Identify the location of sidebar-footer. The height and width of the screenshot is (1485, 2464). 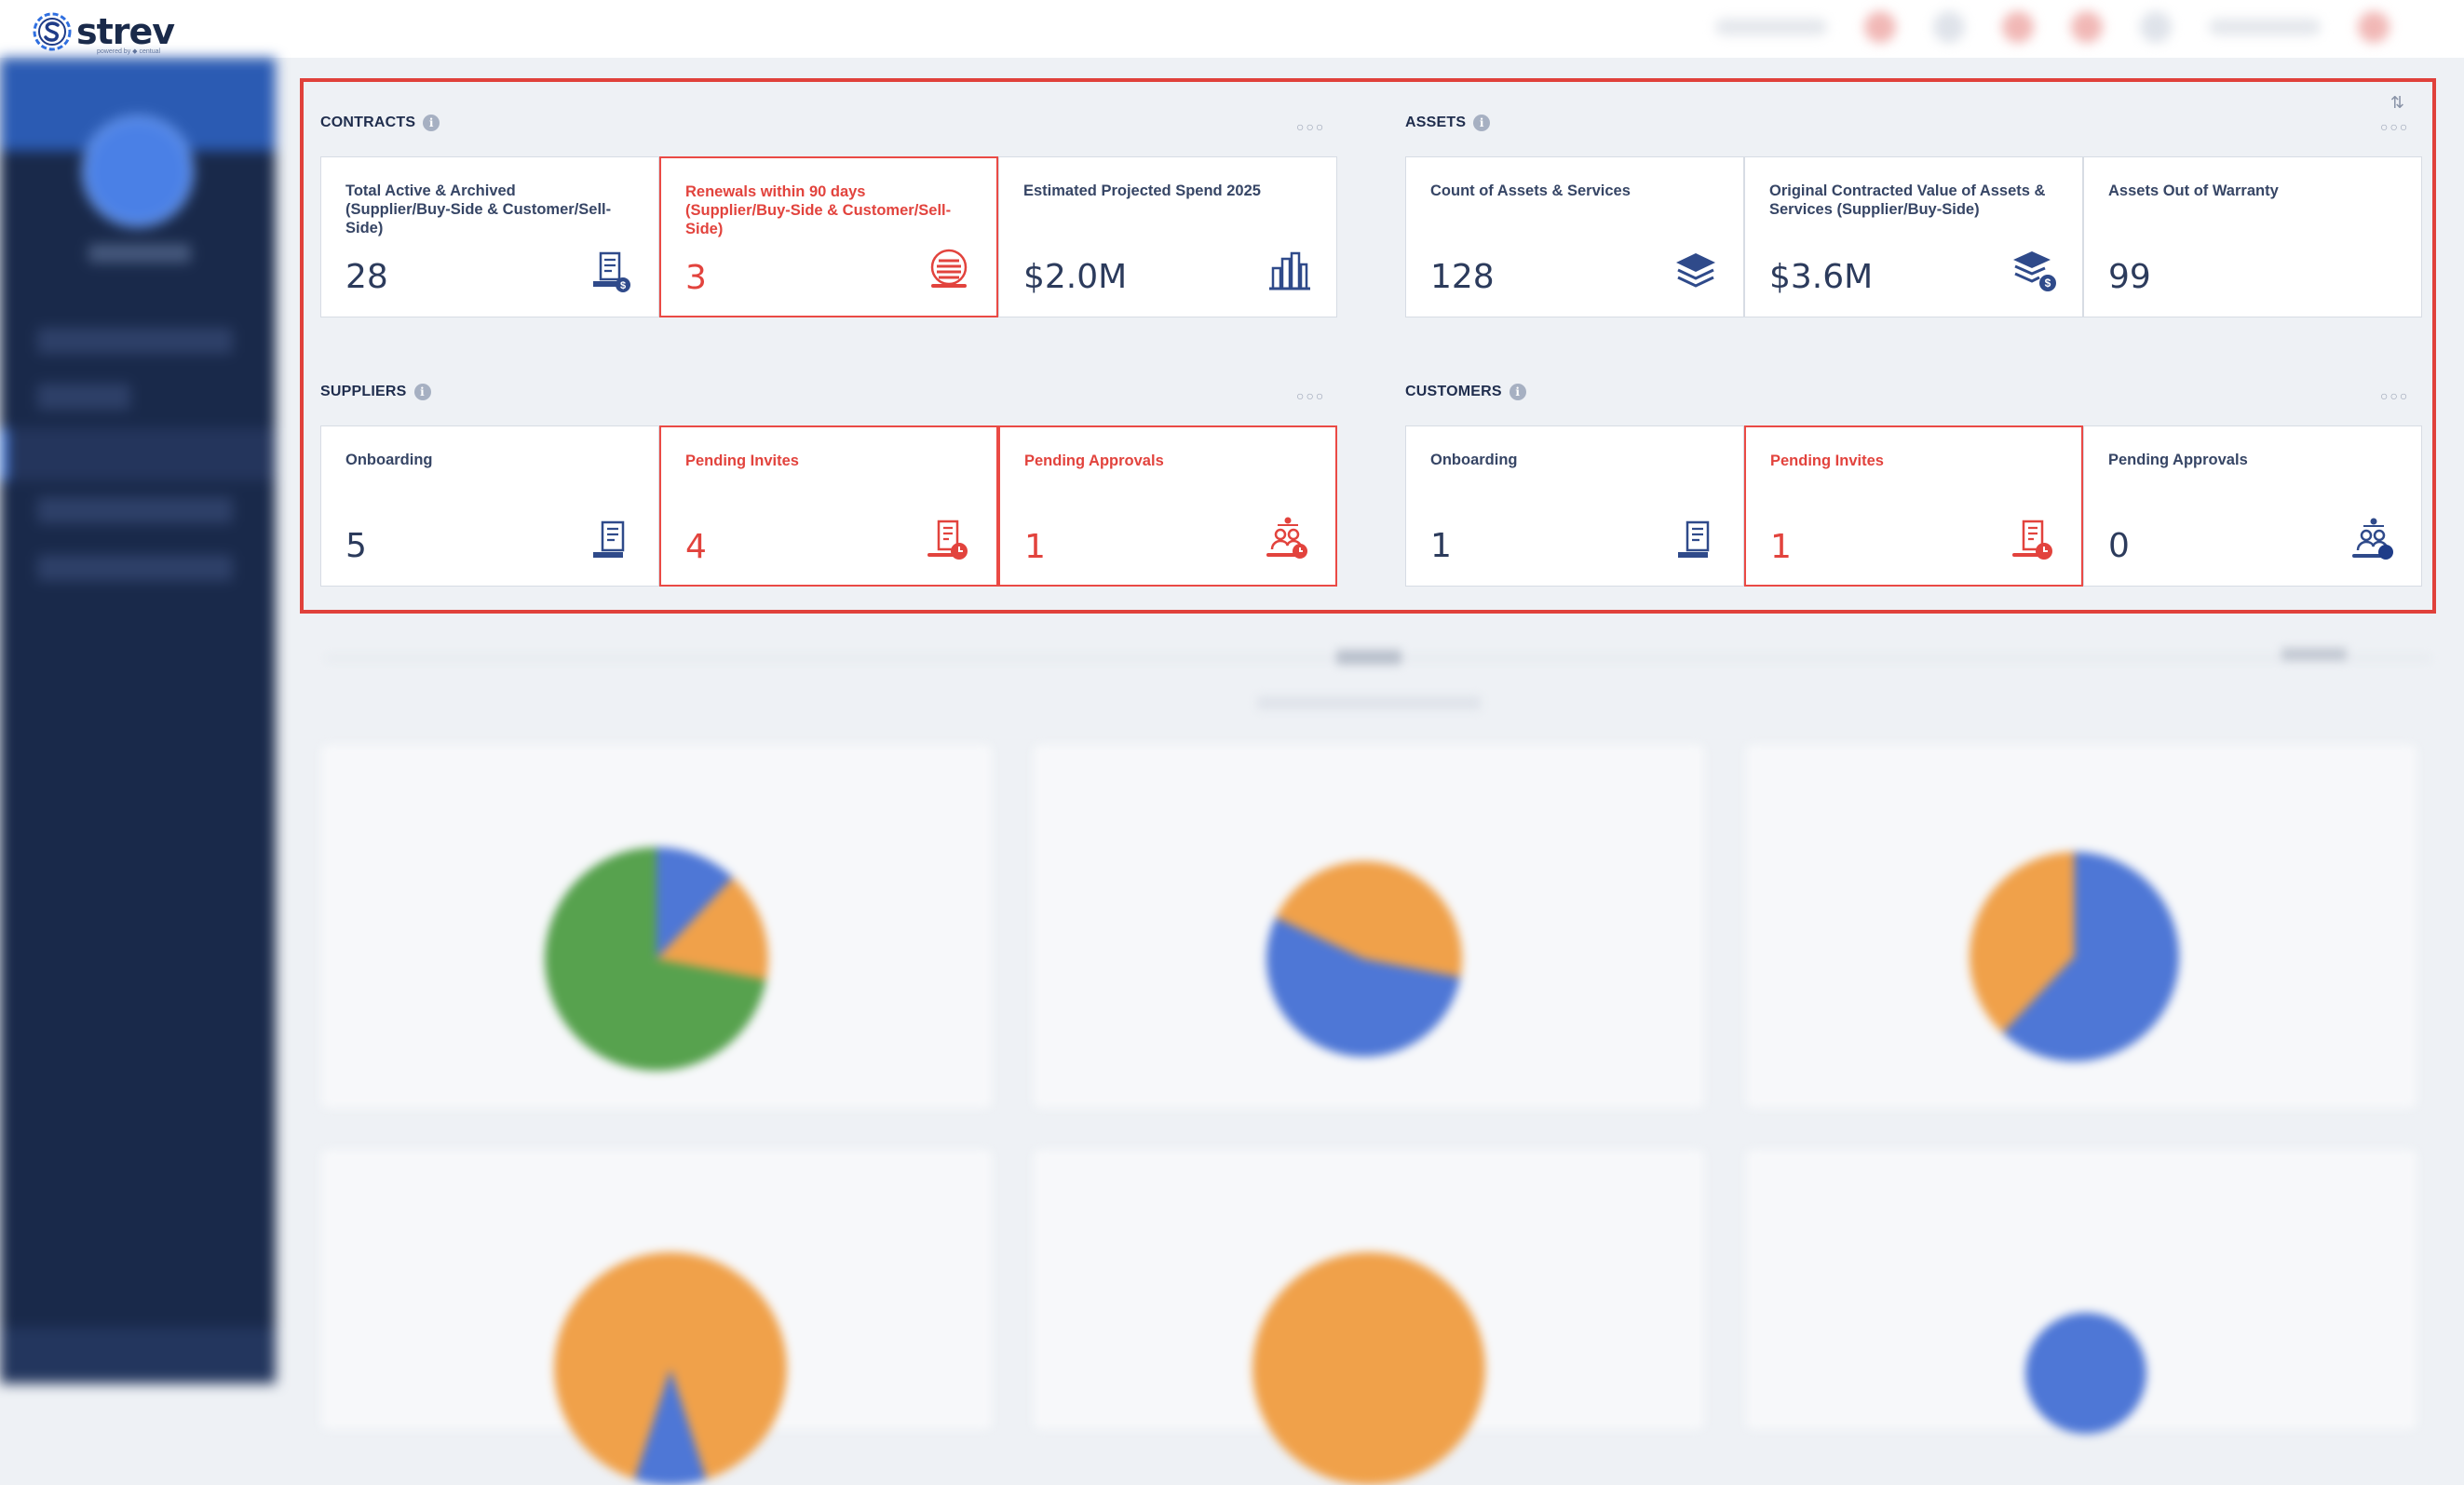
(138, 1356).